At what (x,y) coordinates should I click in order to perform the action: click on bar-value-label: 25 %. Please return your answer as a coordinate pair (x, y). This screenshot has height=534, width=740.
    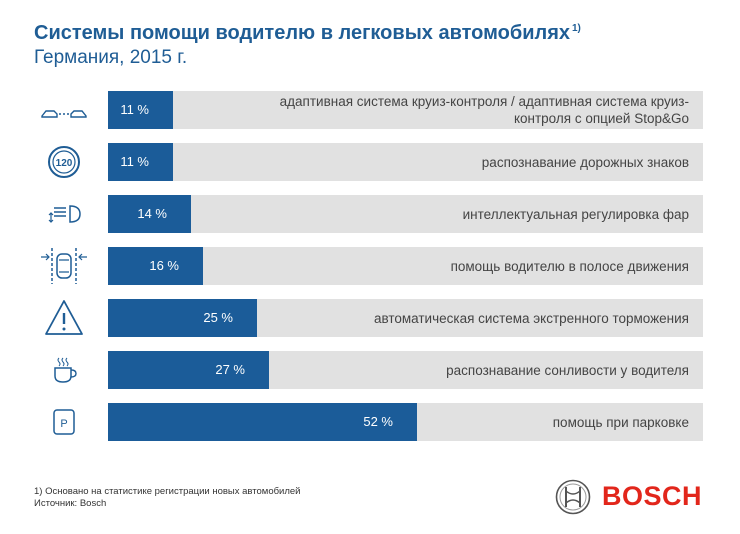
    Looking at the image, I should click on (218, 317).